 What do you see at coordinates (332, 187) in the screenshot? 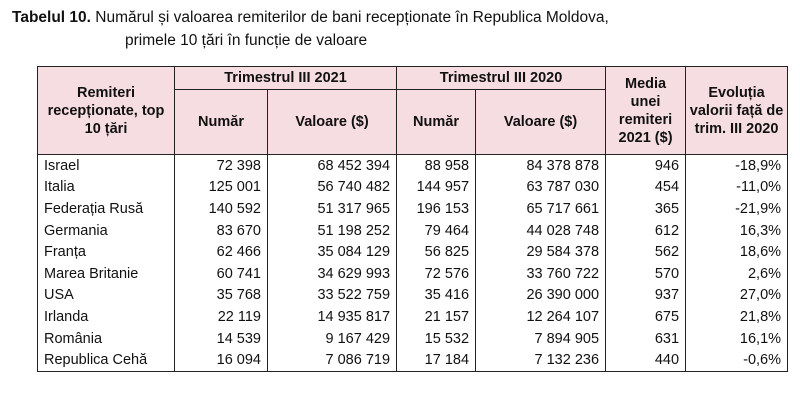
I see `cell-valoare-2021: 56 740 482` at bounding box center [332, 187].